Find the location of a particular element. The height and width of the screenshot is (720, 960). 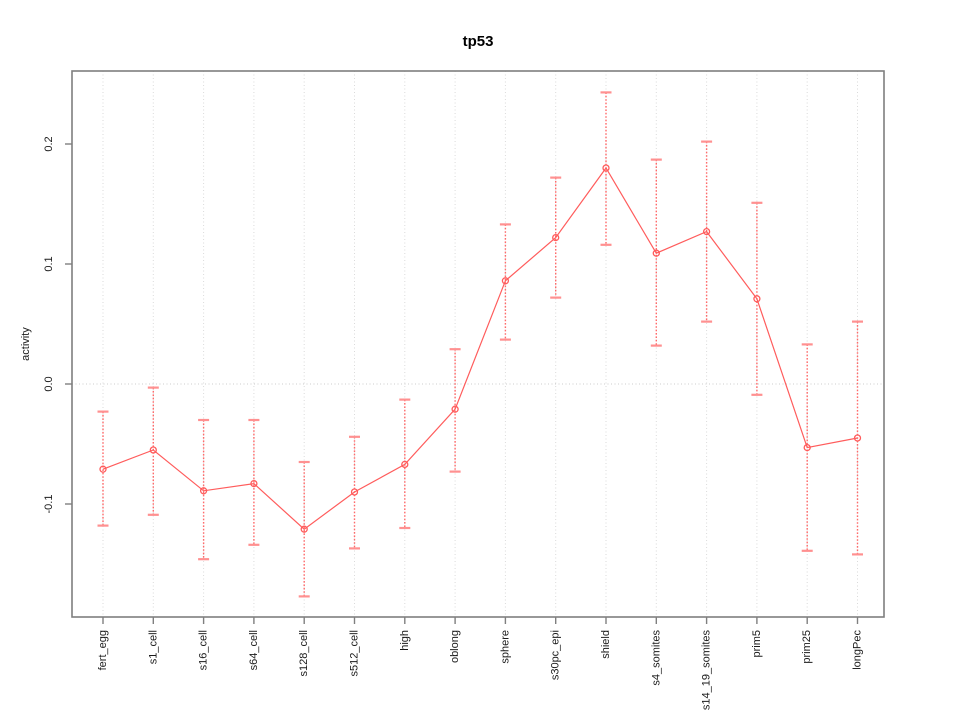

y-tick-label: 0.0 is located at coordinates (49, 383).